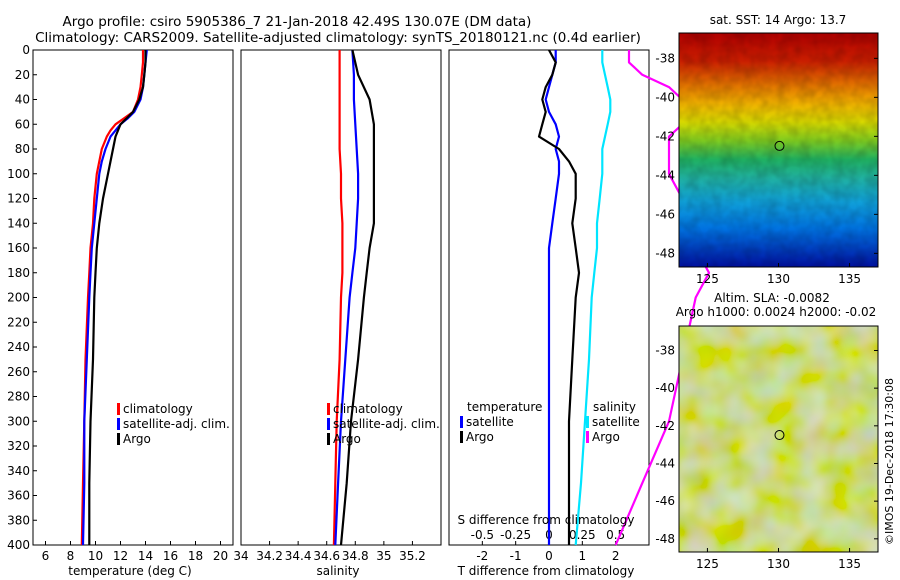  What do you see at coordinates (559, 297) in the screenshot?
I see `series-line-temperature-argo` at bounding box center [559, 297].